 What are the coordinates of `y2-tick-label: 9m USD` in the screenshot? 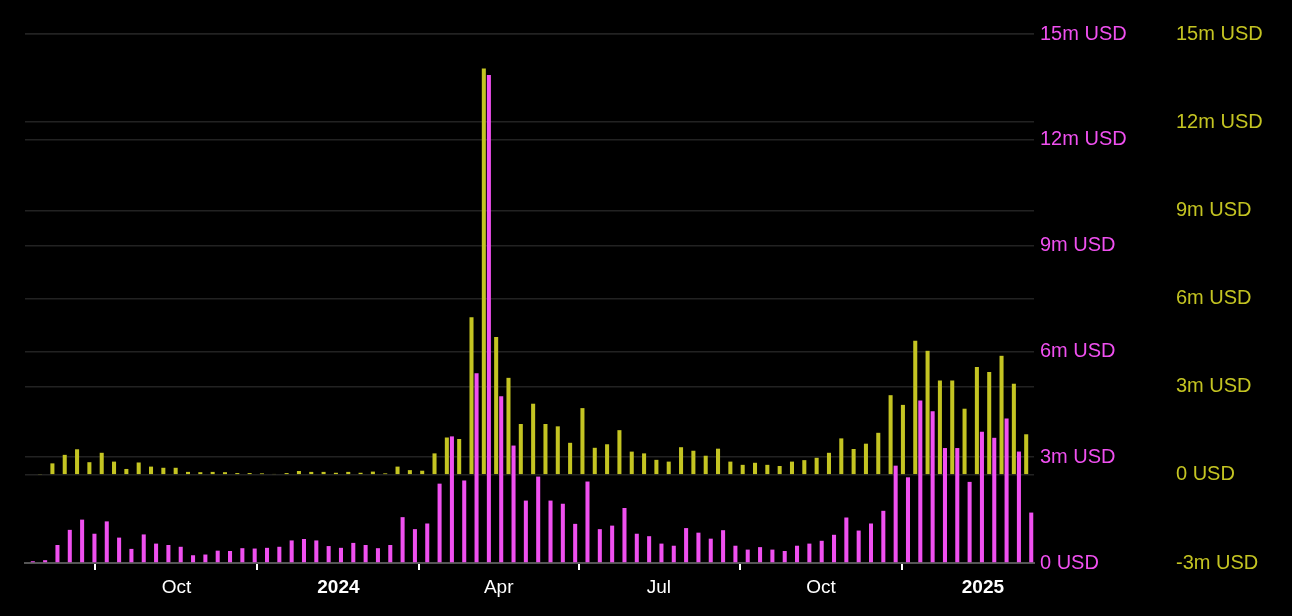 It's located at (1214, 208).